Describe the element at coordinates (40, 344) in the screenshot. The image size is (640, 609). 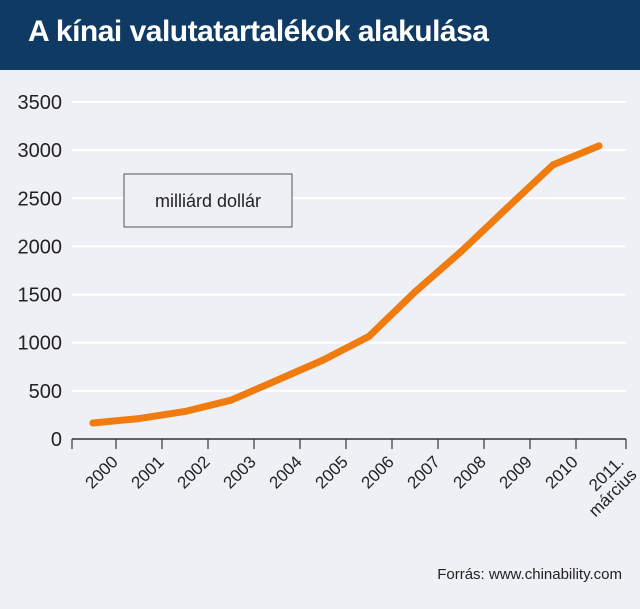
I see `y-tick-label: 1000` at that location.